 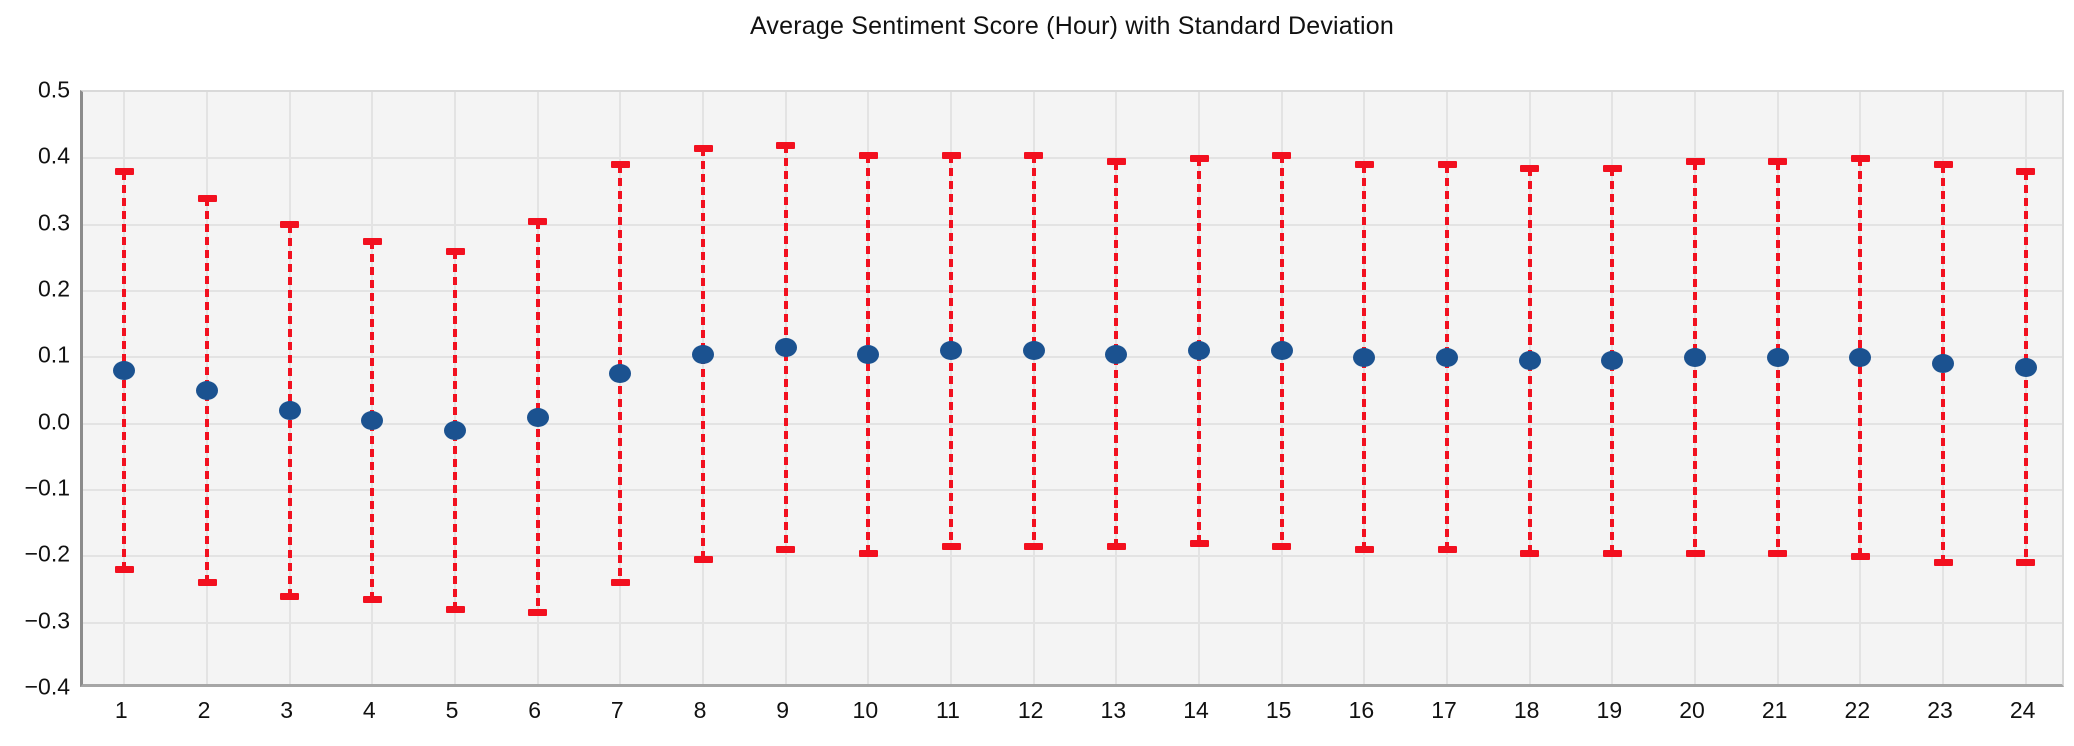 I want to click on y-tick-label: 0.0, so click(x=54, y=421).